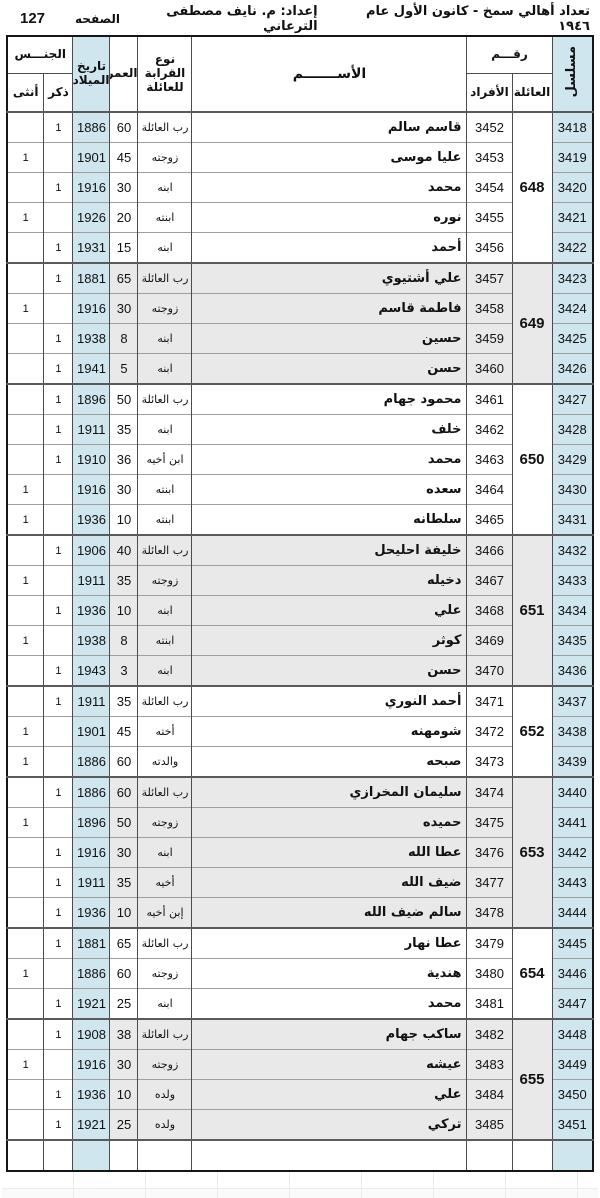  What do you see at coordinates (489, 519) in the screenshot?
I see `individual-number-cell: 3465` at bounding box center [489, 519].